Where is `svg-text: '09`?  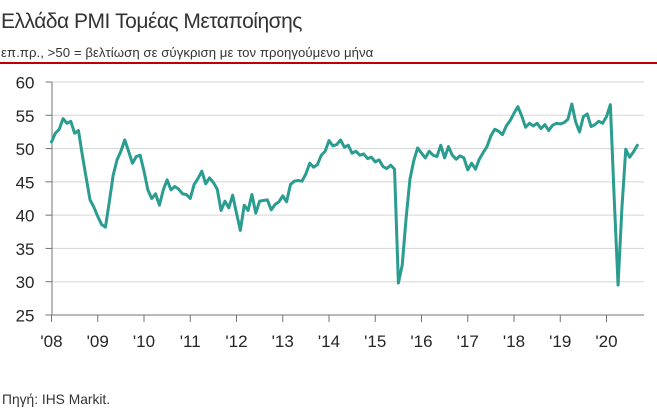 svg-text: '09 is located at coordinates (98, 341).